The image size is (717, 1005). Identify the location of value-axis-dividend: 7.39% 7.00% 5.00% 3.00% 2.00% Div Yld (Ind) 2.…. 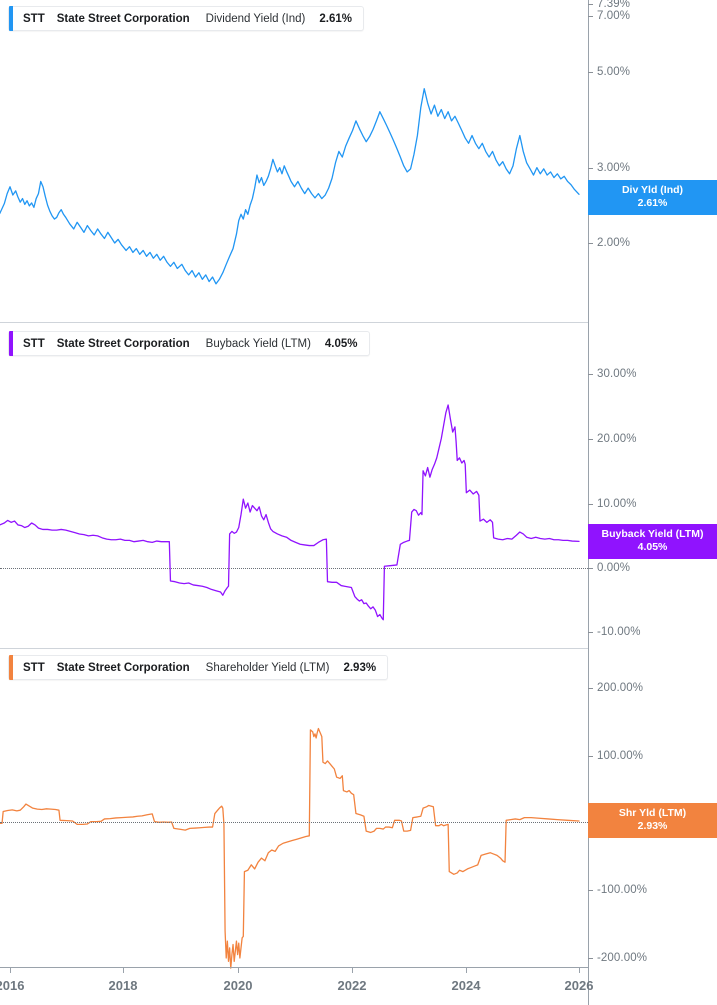
(652, 161).